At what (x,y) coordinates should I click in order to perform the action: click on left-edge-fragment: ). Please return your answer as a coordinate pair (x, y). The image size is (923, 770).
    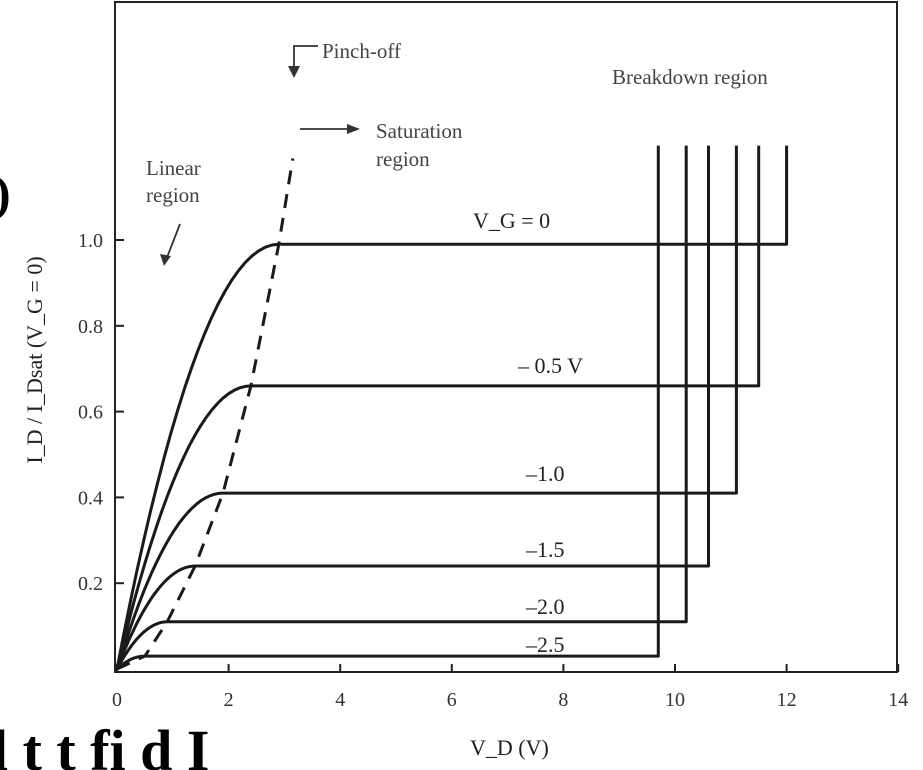
    Looking at the image, I should click on (5, 193).